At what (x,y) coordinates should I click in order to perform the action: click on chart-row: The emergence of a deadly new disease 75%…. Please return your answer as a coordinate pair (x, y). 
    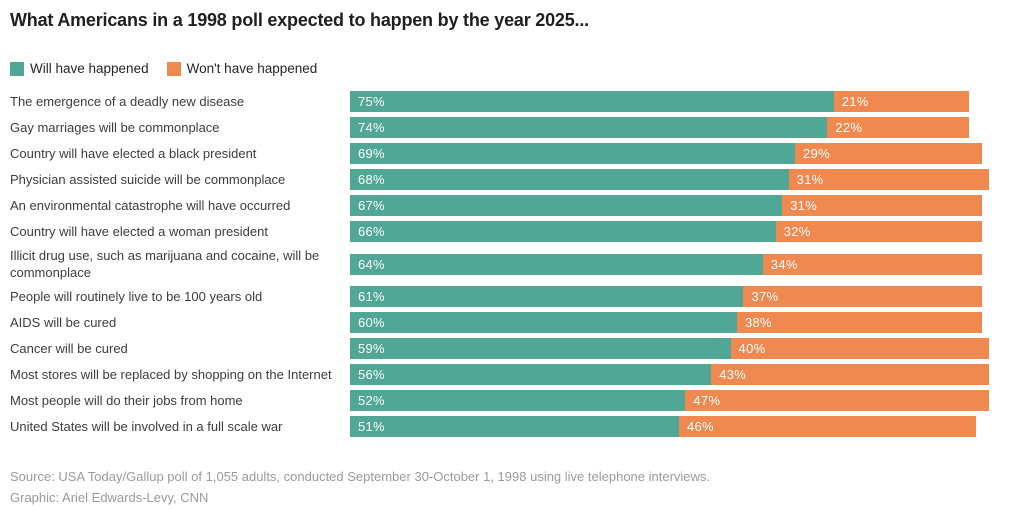
    Looking at the image, I should click on (506, 101).